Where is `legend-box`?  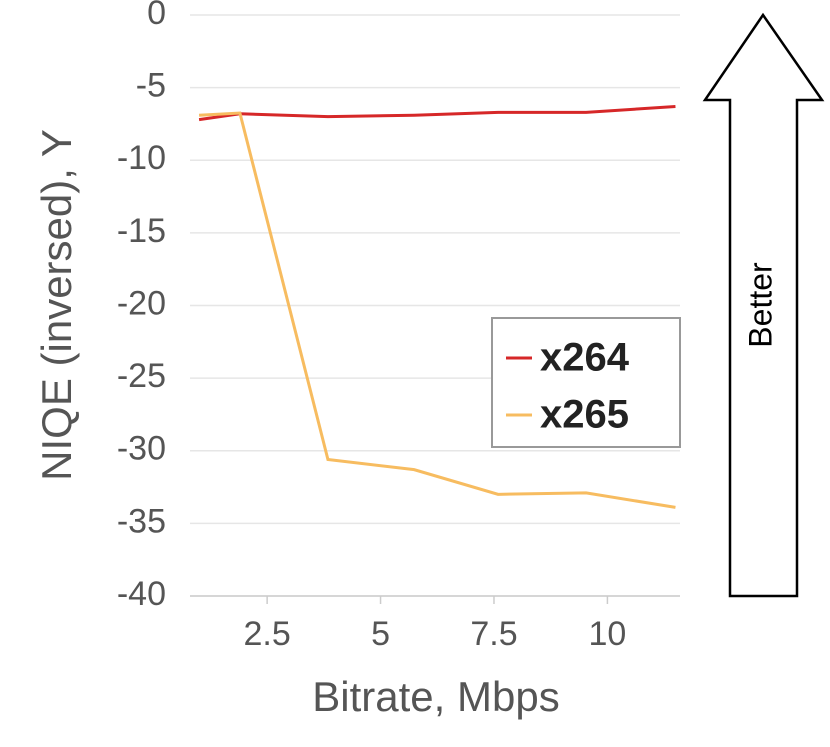
legend-box is located at coordinates (586, 382).